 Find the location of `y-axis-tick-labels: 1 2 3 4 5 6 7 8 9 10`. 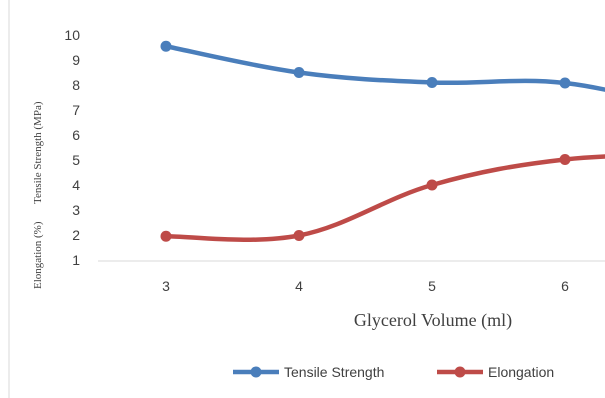

y-axis-tick-labels: 1 2 3 4 5 6 7 8 9 10 is located at coordinates (72, 147).